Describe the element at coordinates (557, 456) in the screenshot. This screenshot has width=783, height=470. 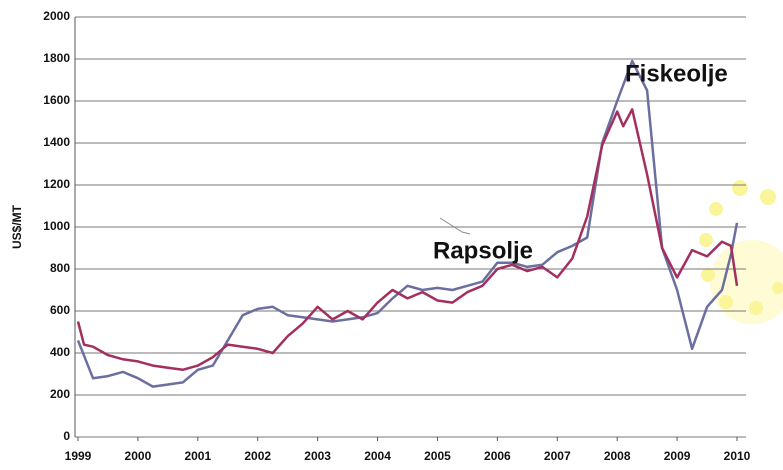
I see `x-tick-label: 2007` at that location.